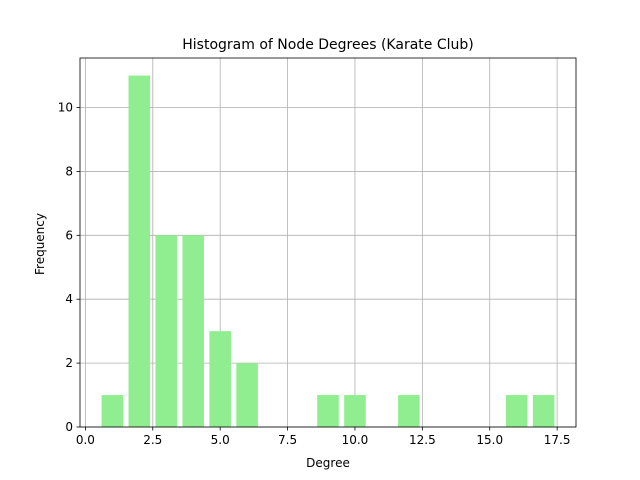 The width and height of the screenshot is (640, 480). Describe the element at coordinates (327, 45) in the screenshot. I see `chart-title: Histogram of Node Degrees (Karate Club)` at that location.